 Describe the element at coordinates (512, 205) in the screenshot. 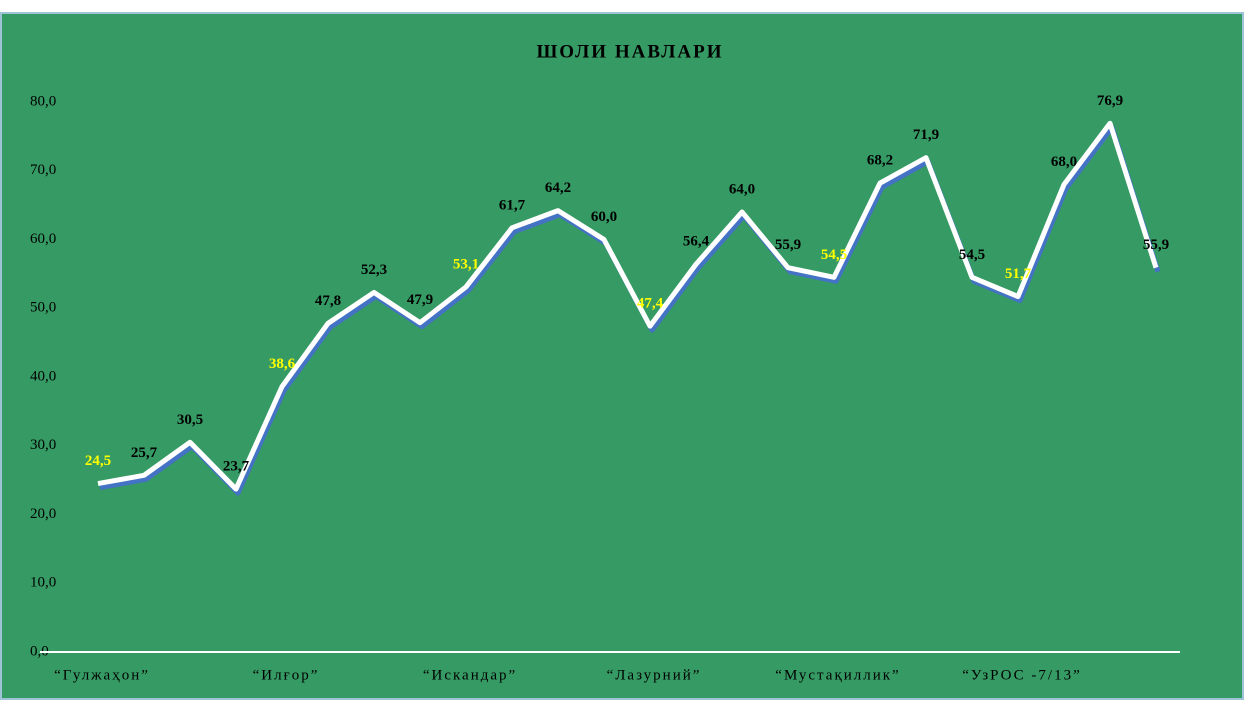

I see `value-label: 61,7` at that location.